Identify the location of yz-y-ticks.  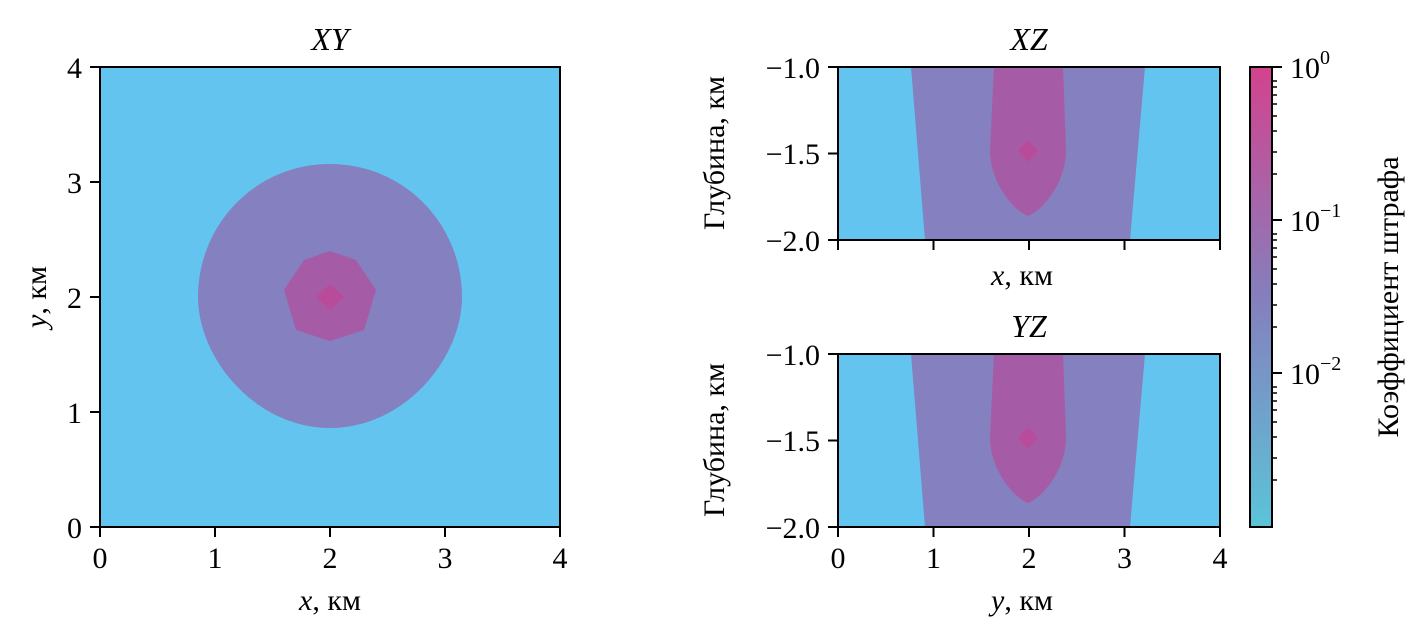
(833, 440).